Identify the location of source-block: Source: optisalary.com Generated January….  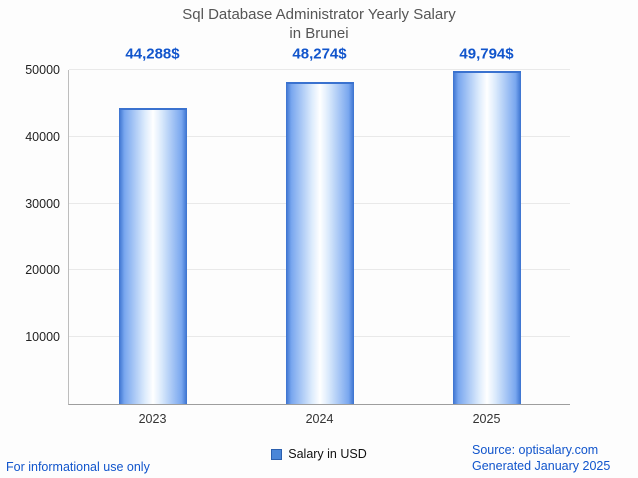
(541, 458).